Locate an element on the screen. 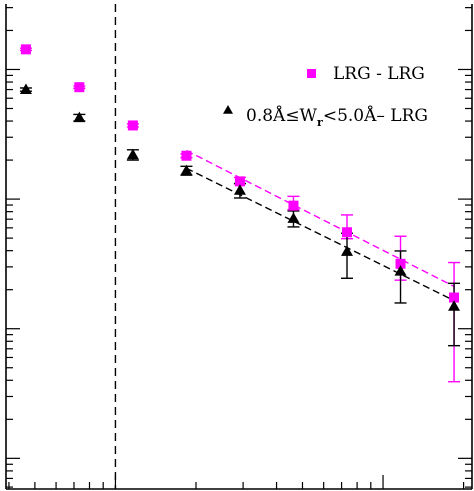 This screenshot has width=474, height=491. legend: LRG - LRG 0.8Å≤Wr<5.0Å– LRG is located at coordinates (325, 96).